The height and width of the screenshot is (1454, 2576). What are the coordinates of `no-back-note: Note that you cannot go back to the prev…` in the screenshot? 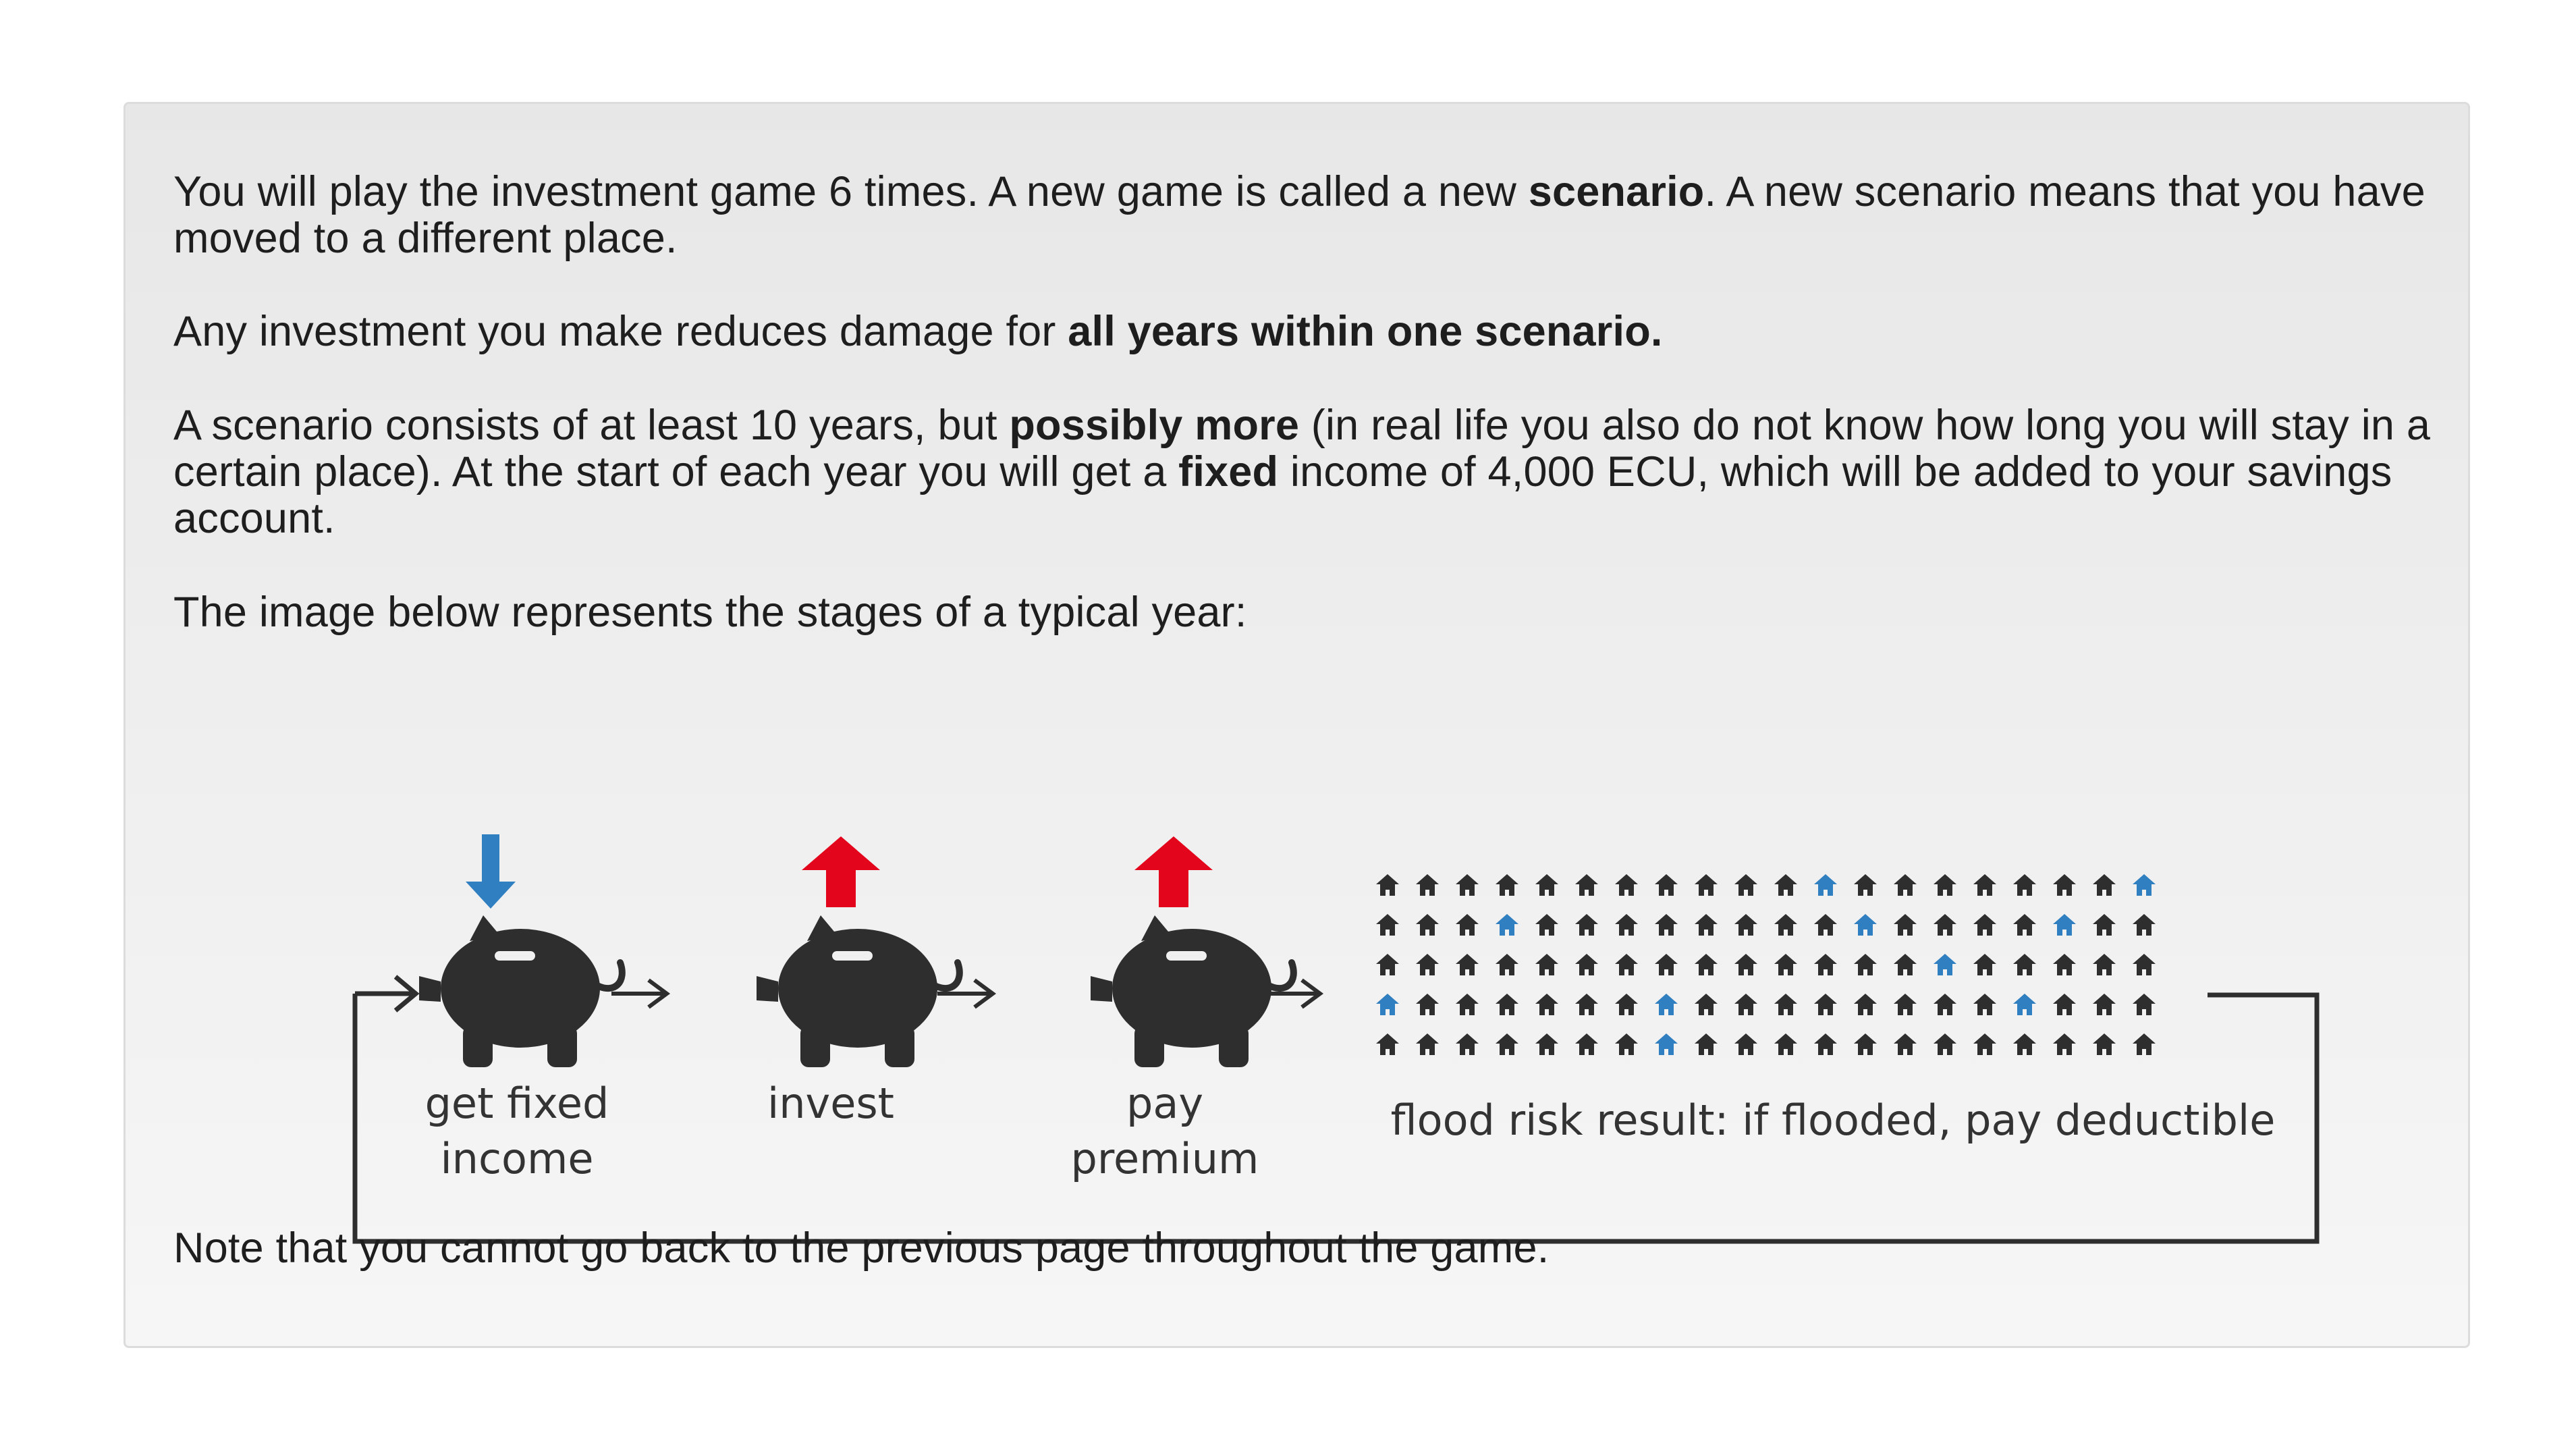 It's located at (861, 1248).